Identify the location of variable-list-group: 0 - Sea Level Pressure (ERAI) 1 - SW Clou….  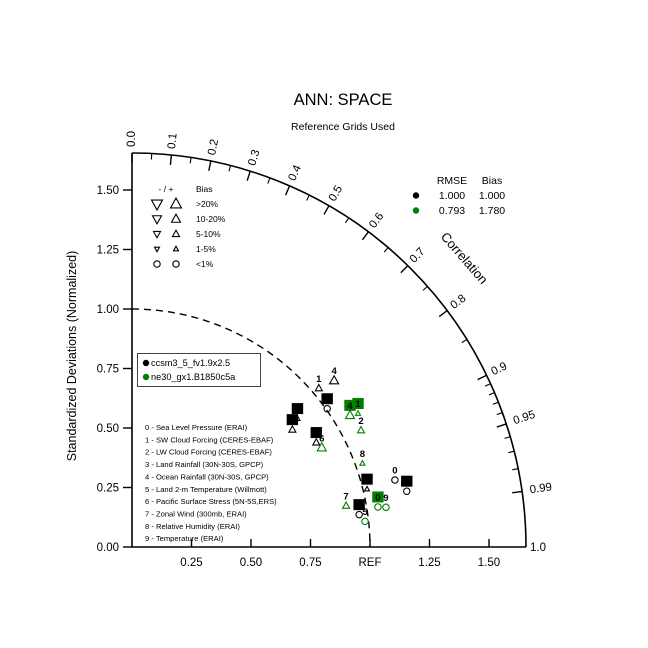
(211, 483).